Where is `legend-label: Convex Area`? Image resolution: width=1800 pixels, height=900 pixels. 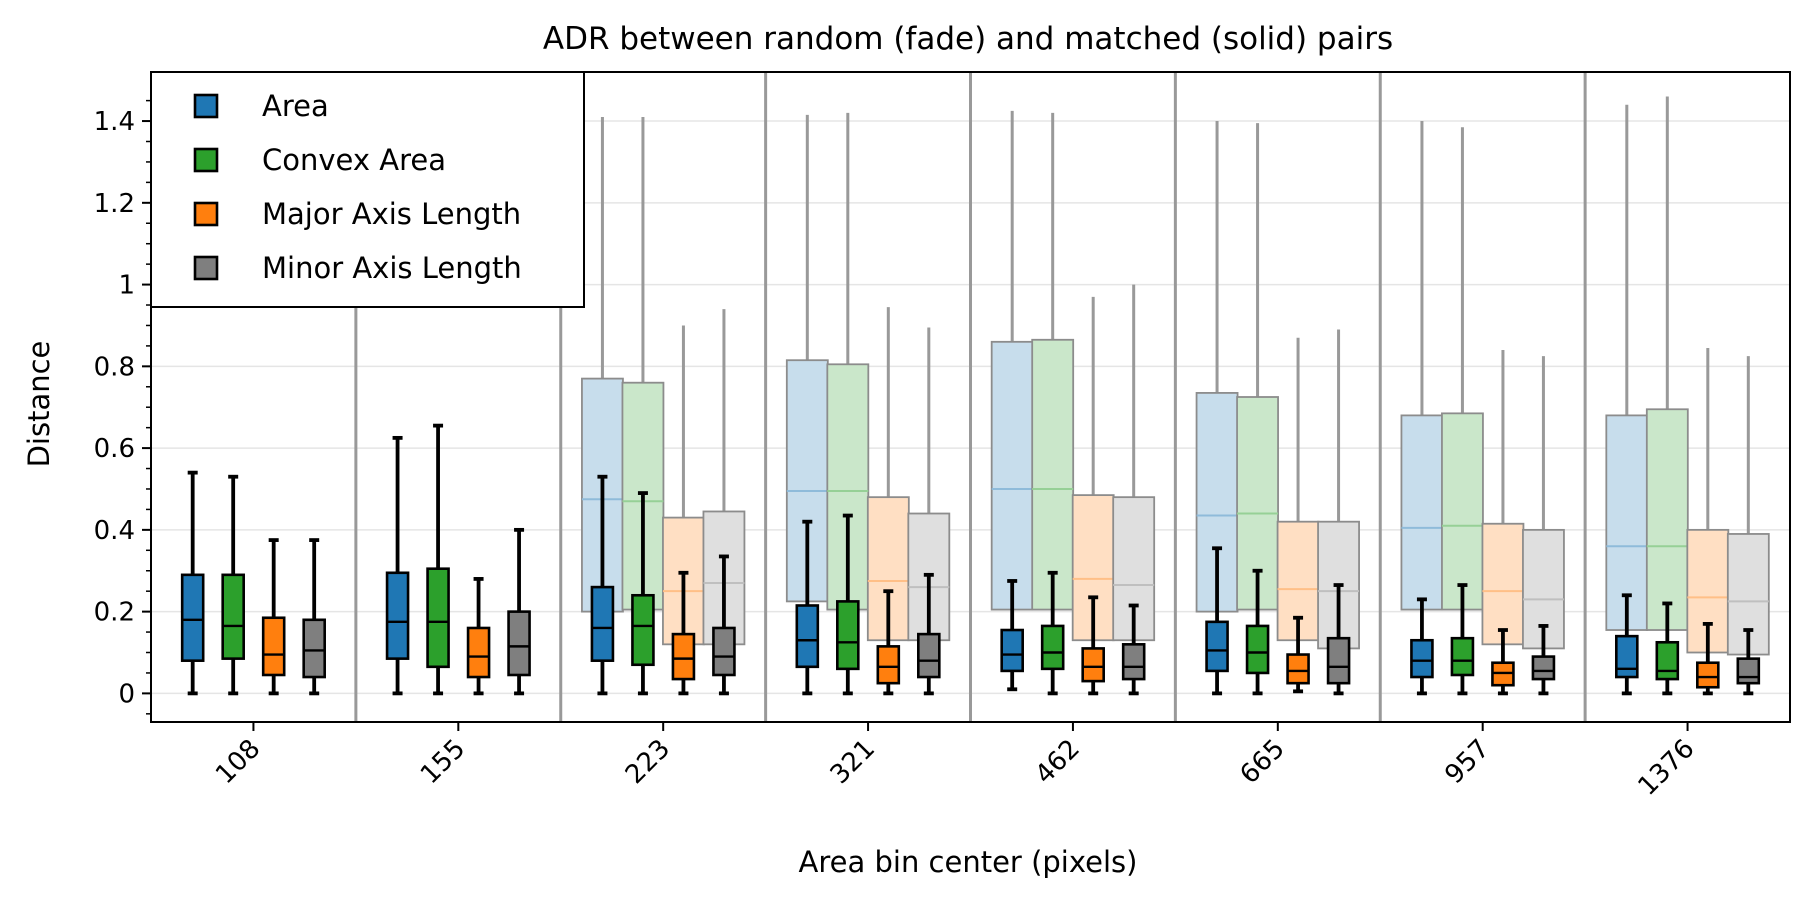 legend-label: Convex Area is located at coordinates (354, 160).